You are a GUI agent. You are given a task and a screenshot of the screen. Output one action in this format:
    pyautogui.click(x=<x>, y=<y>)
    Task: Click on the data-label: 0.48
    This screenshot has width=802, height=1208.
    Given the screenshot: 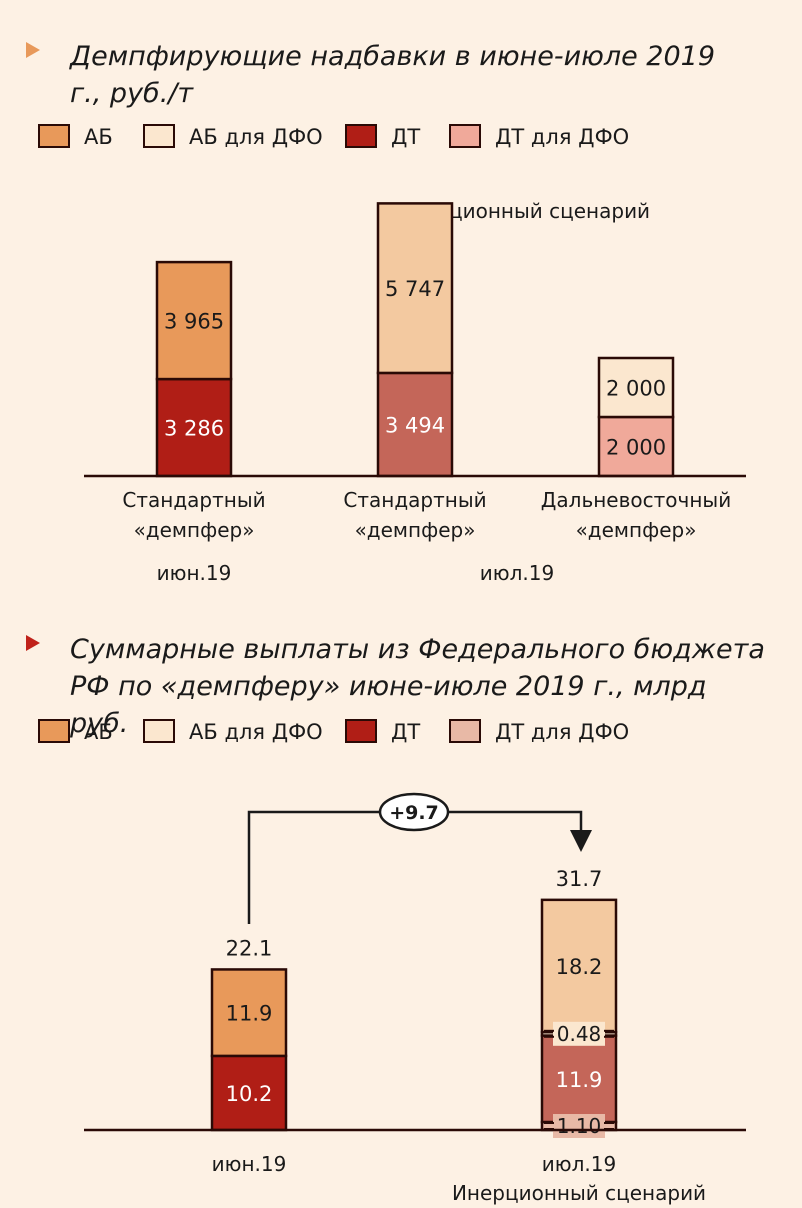 What is the action you would take?
    pyautogui.click(x=579, y=1034)
    